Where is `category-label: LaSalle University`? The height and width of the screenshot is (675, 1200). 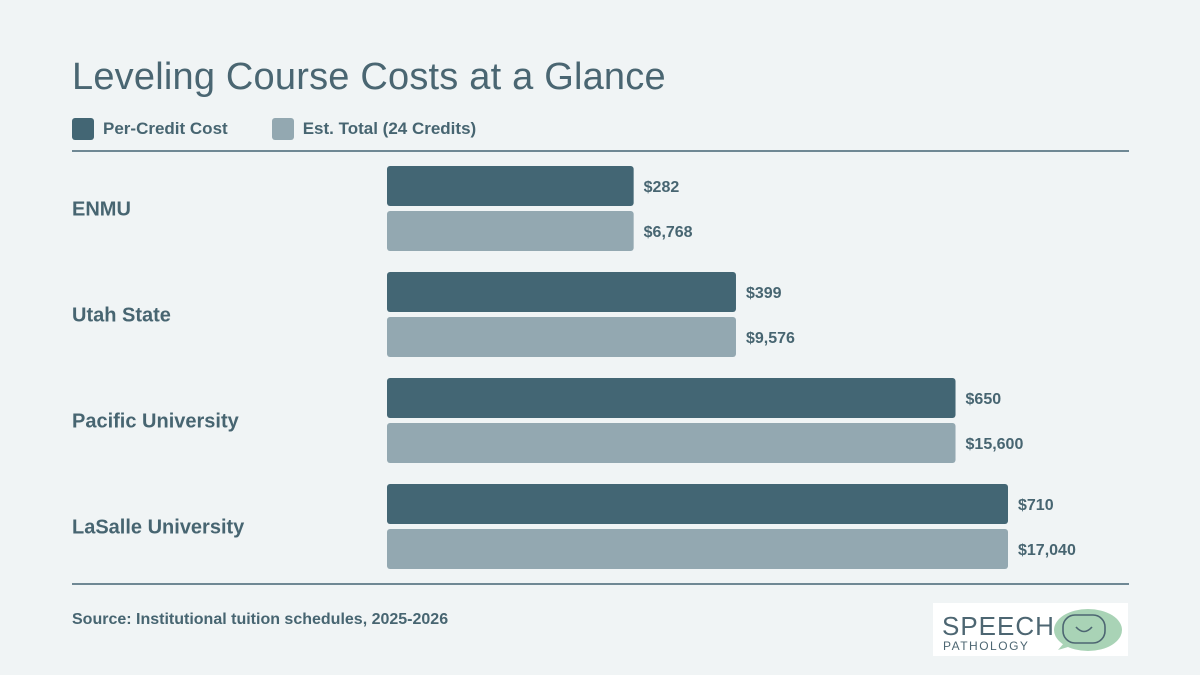 category-label: LaSalle University is located at coordinates (158, 528).